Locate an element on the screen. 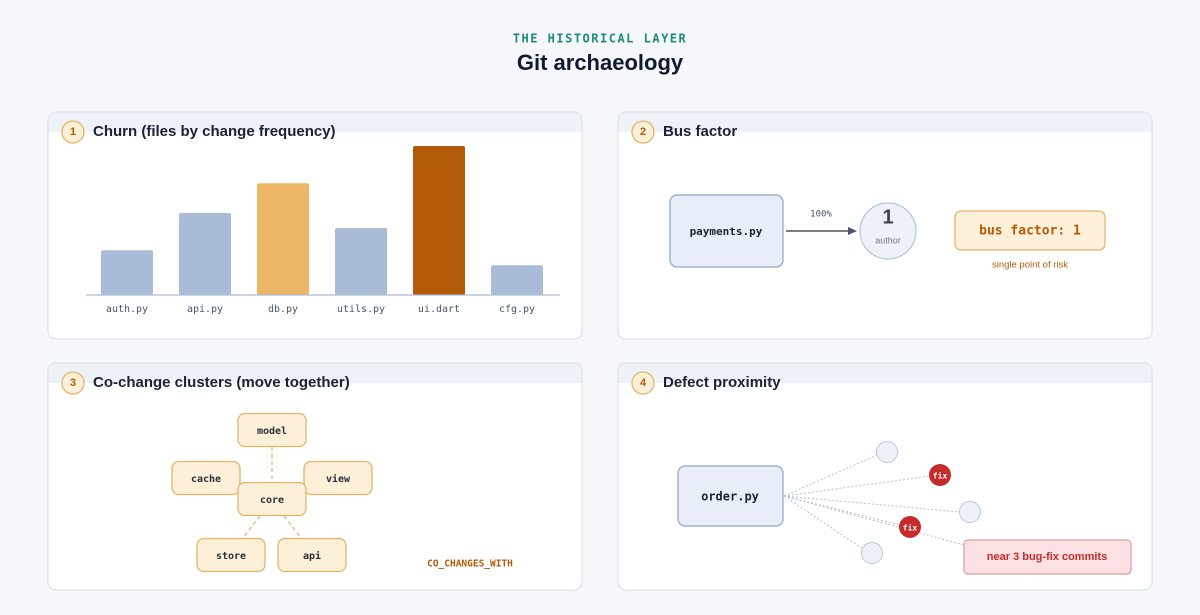  x-tick-label: auth.py is located at coordinates (127, 309).